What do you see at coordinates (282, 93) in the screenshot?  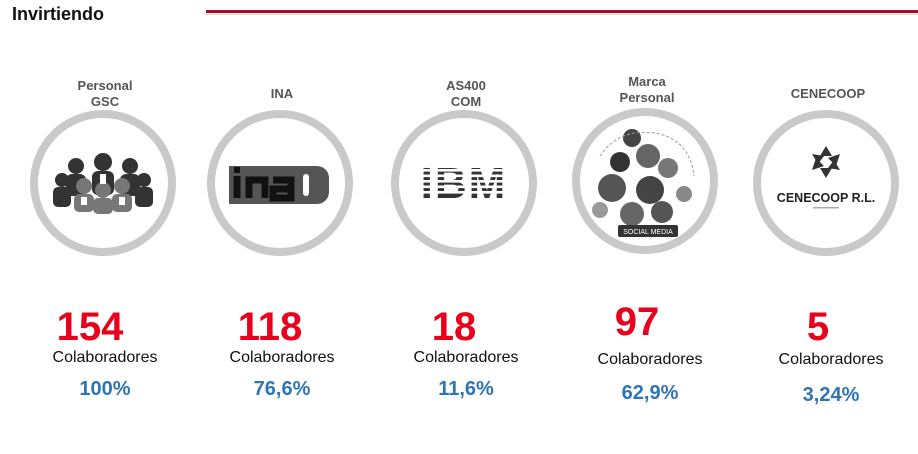 I see `category-label: INA` at bounding box center [282, 93].